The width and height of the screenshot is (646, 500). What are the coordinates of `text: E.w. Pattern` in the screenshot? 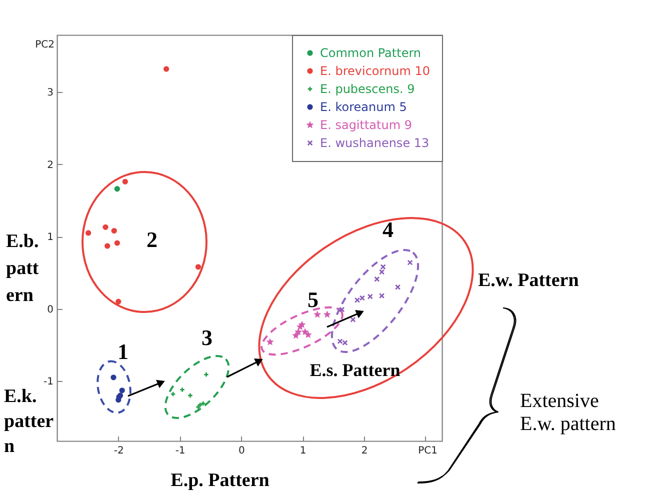 It's located at (529, 280).